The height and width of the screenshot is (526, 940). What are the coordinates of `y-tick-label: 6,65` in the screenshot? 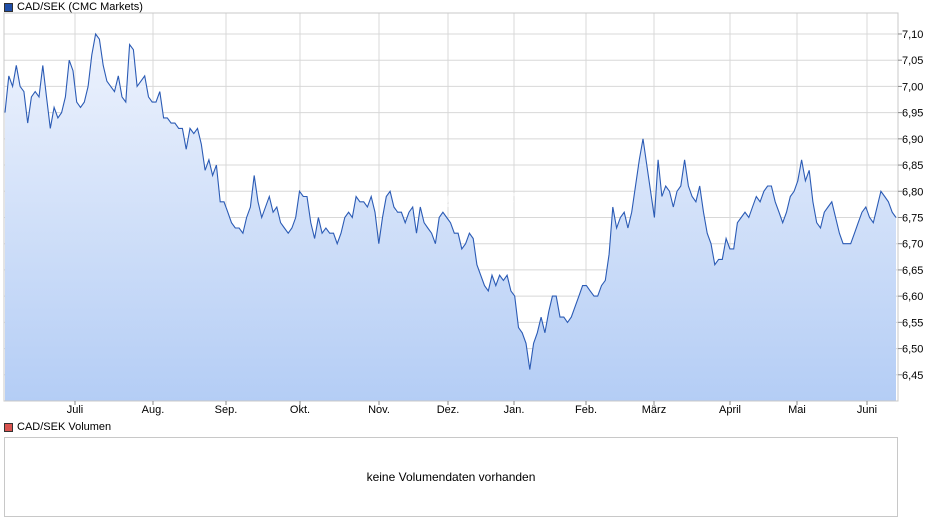 It's located at (912, 271).